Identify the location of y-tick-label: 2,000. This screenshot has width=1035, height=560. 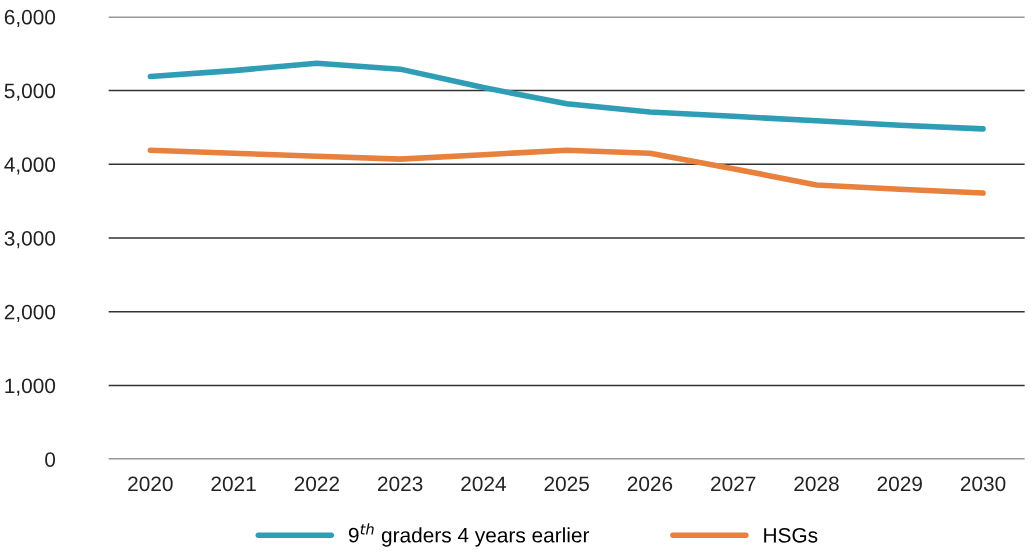
(30, 313).